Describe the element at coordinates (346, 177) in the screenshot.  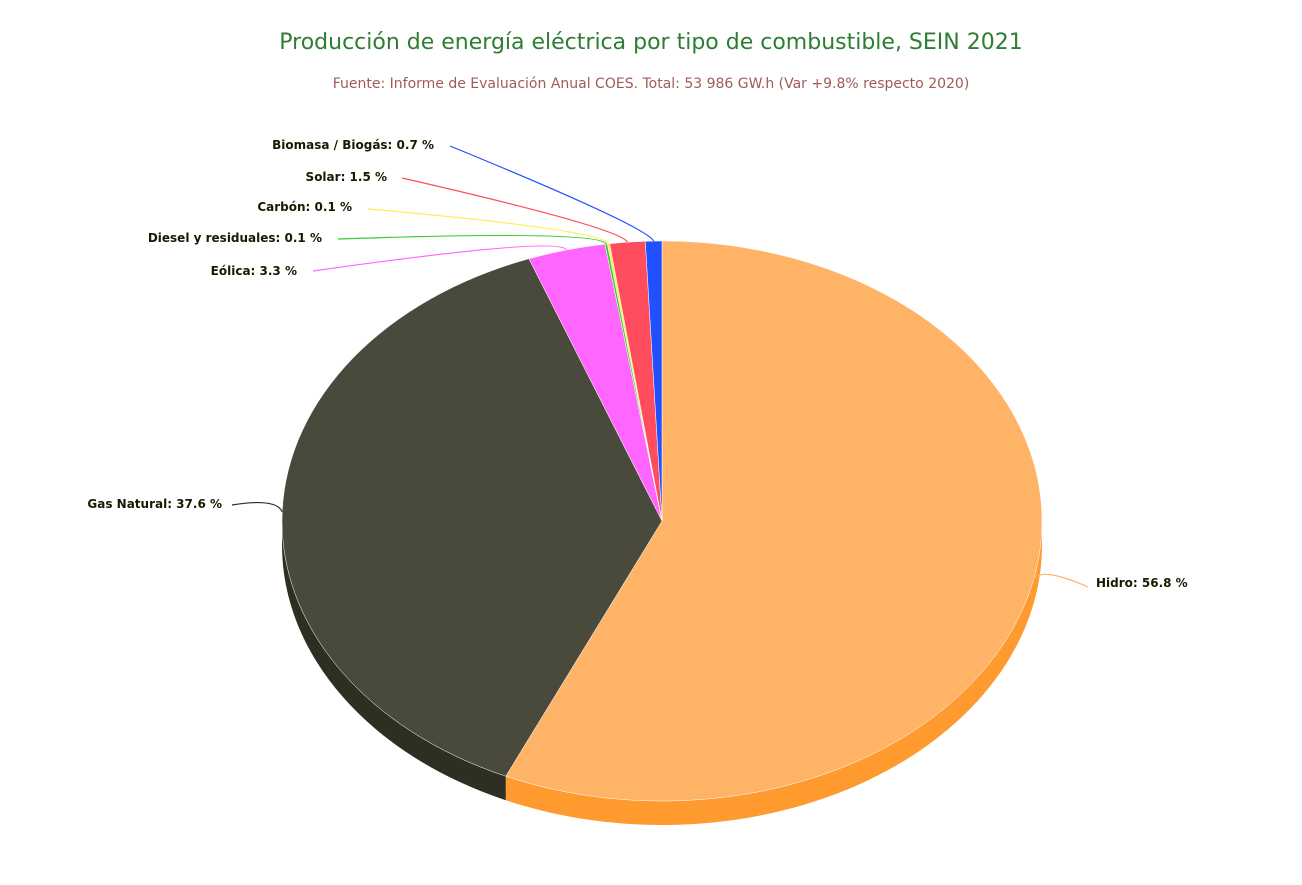
I see `data-label-solar: Solar: 1.5 %` at that location.